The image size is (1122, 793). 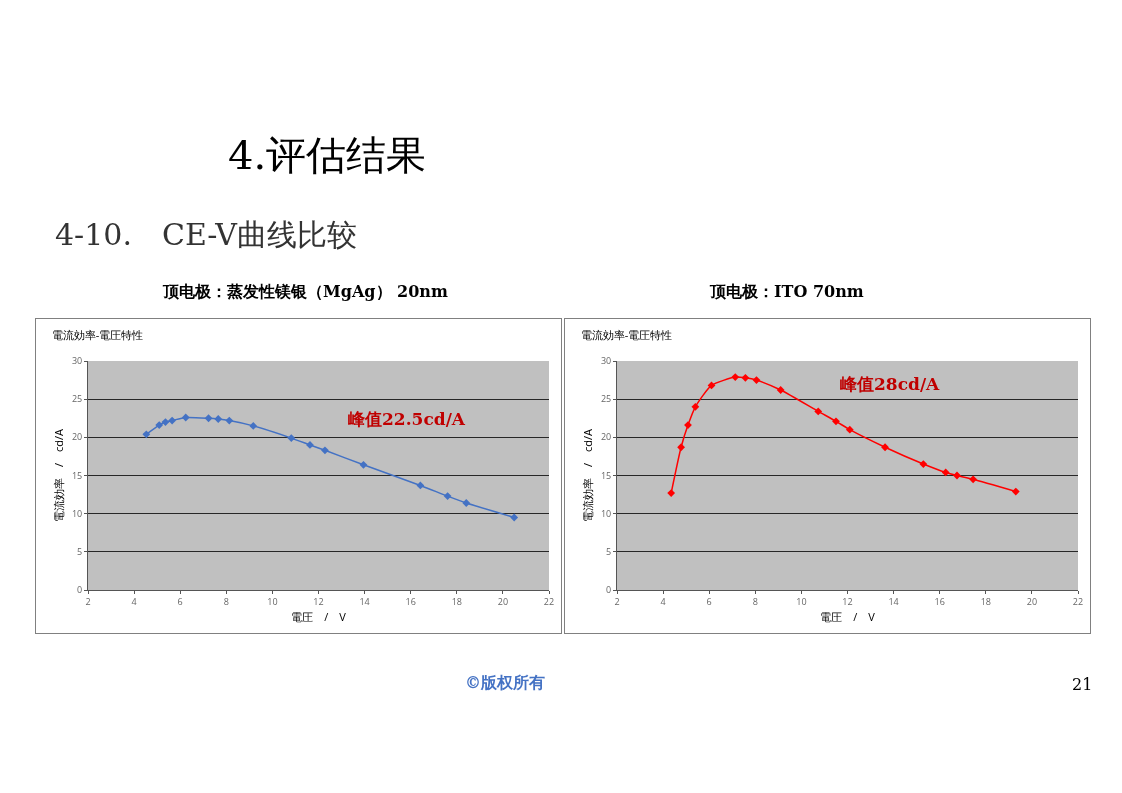 I want to click on annotation: 峰值28cd/A, so click(x=890, y=384).